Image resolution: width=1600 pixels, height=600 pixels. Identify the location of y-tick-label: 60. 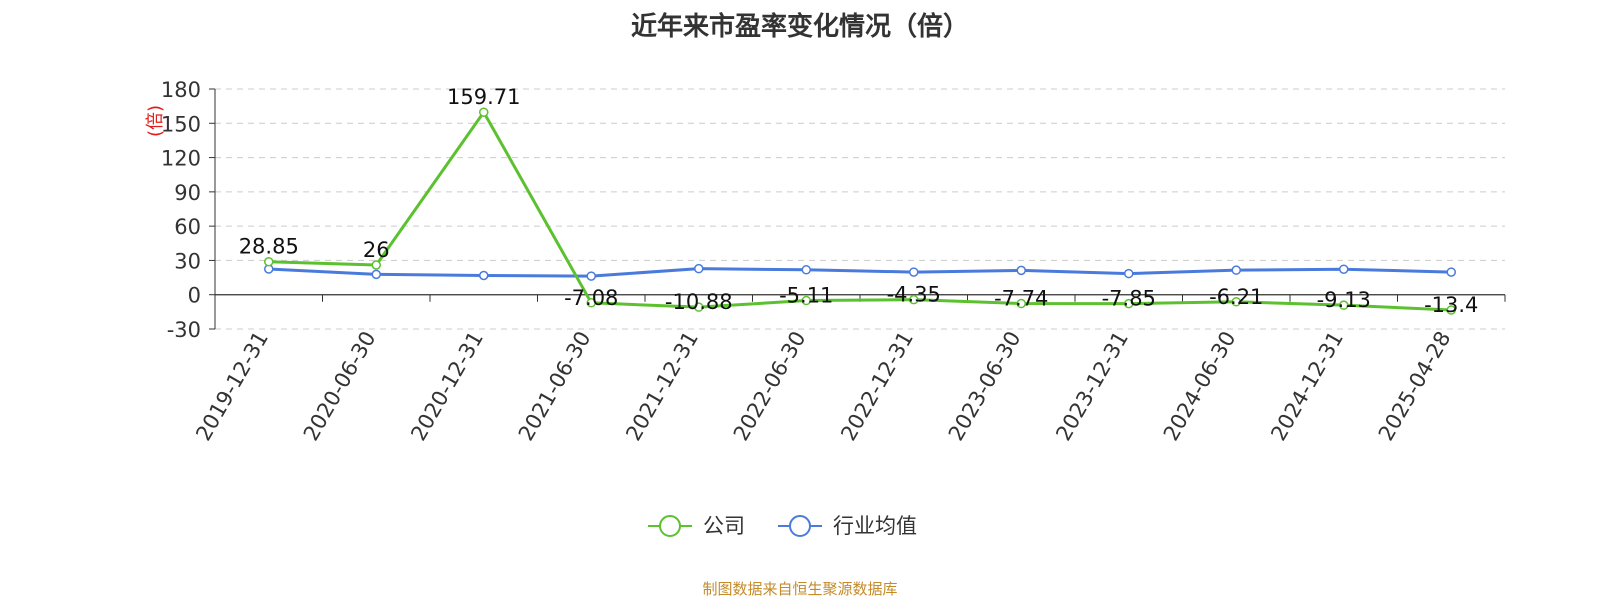
(187, 227).